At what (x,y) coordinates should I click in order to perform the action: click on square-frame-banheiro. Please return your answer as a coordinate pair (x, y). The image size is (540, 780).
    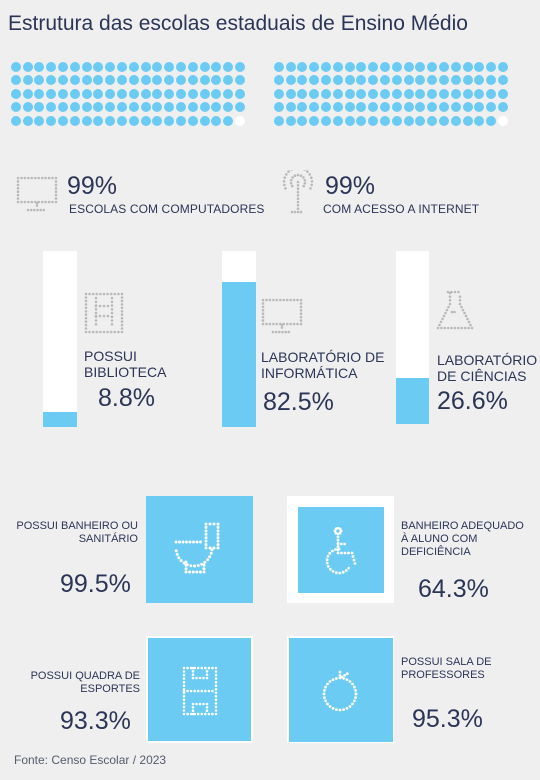
    Looking at the image, I should click on (199, 549).